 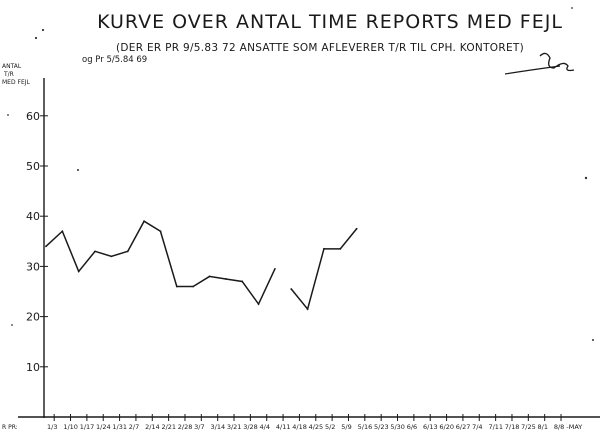 What do you see at coordinates (52, 427) in the screenshot?
I see `x-tick-label: 1/3` at bounding box center [52, 427].